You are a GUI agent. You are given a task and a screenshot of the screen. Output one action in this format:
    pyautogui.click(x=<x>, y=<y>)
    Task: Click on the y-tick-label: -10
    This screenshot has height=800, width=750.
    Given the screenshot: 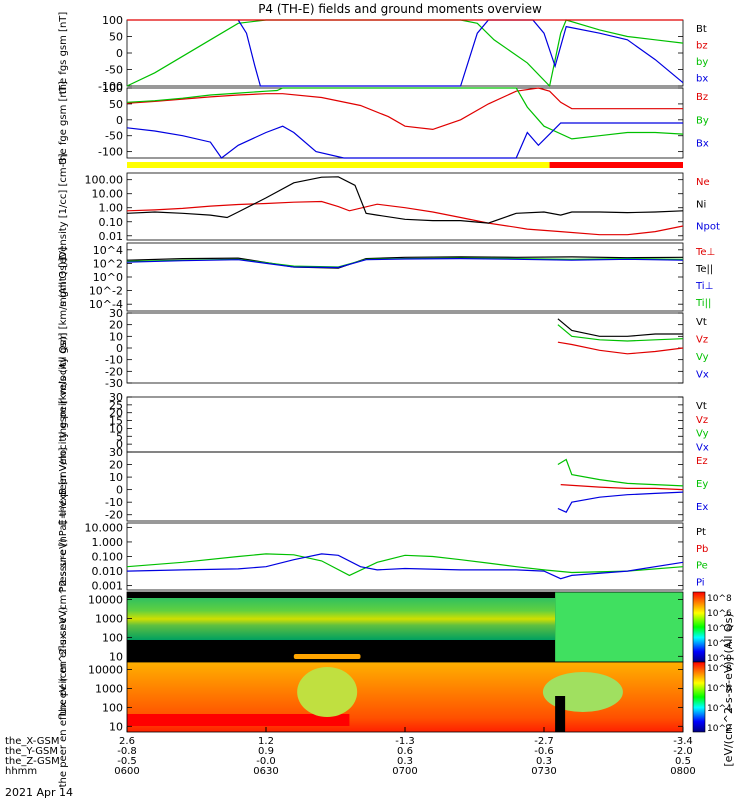 What is the action you would take?
    pyautogui.click(x=114, y=502)
    